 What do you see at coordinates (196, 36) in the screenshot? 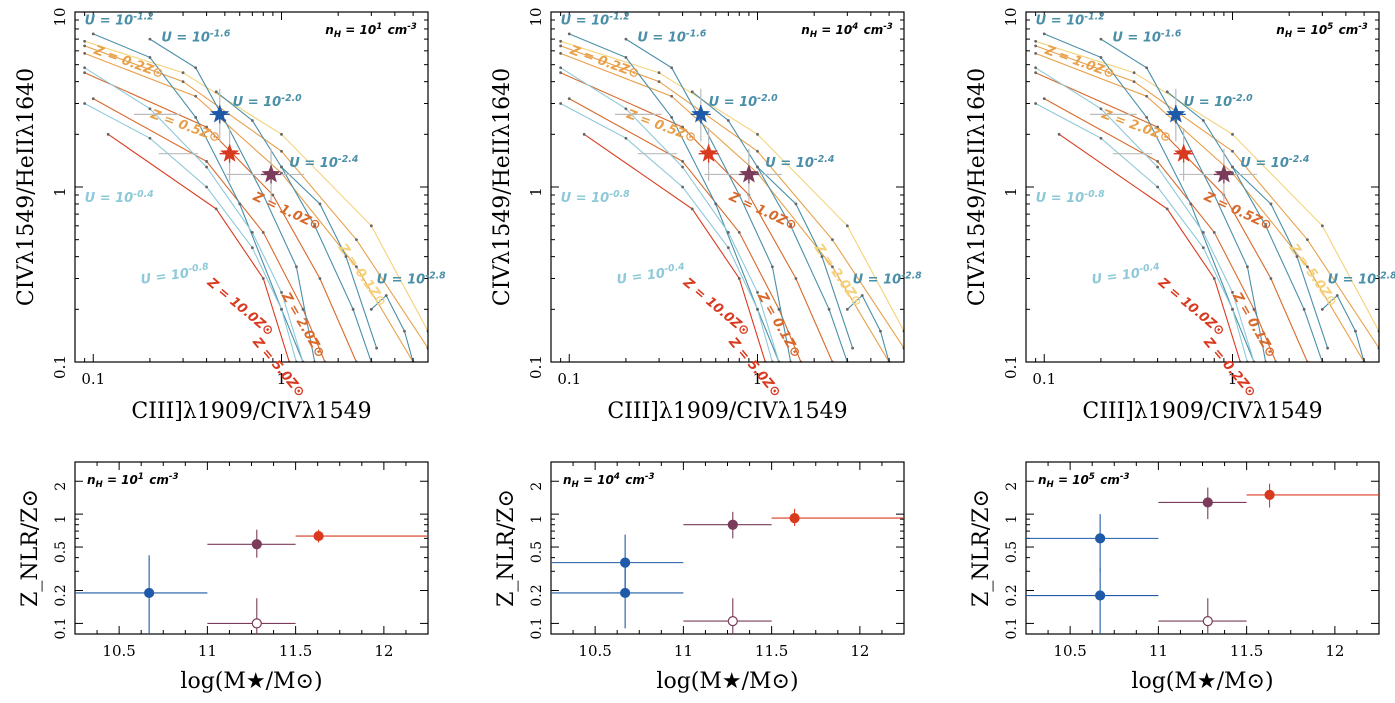
I see `model-annotation: U = 10-1.6` at bounding box center [196, 36].